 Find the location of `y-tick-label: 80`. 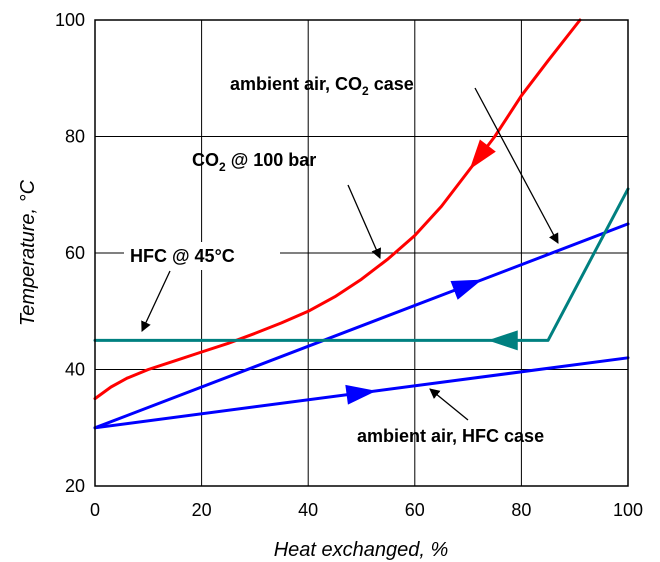

y-tick-label: 80 is located at coordinates (75, 137).